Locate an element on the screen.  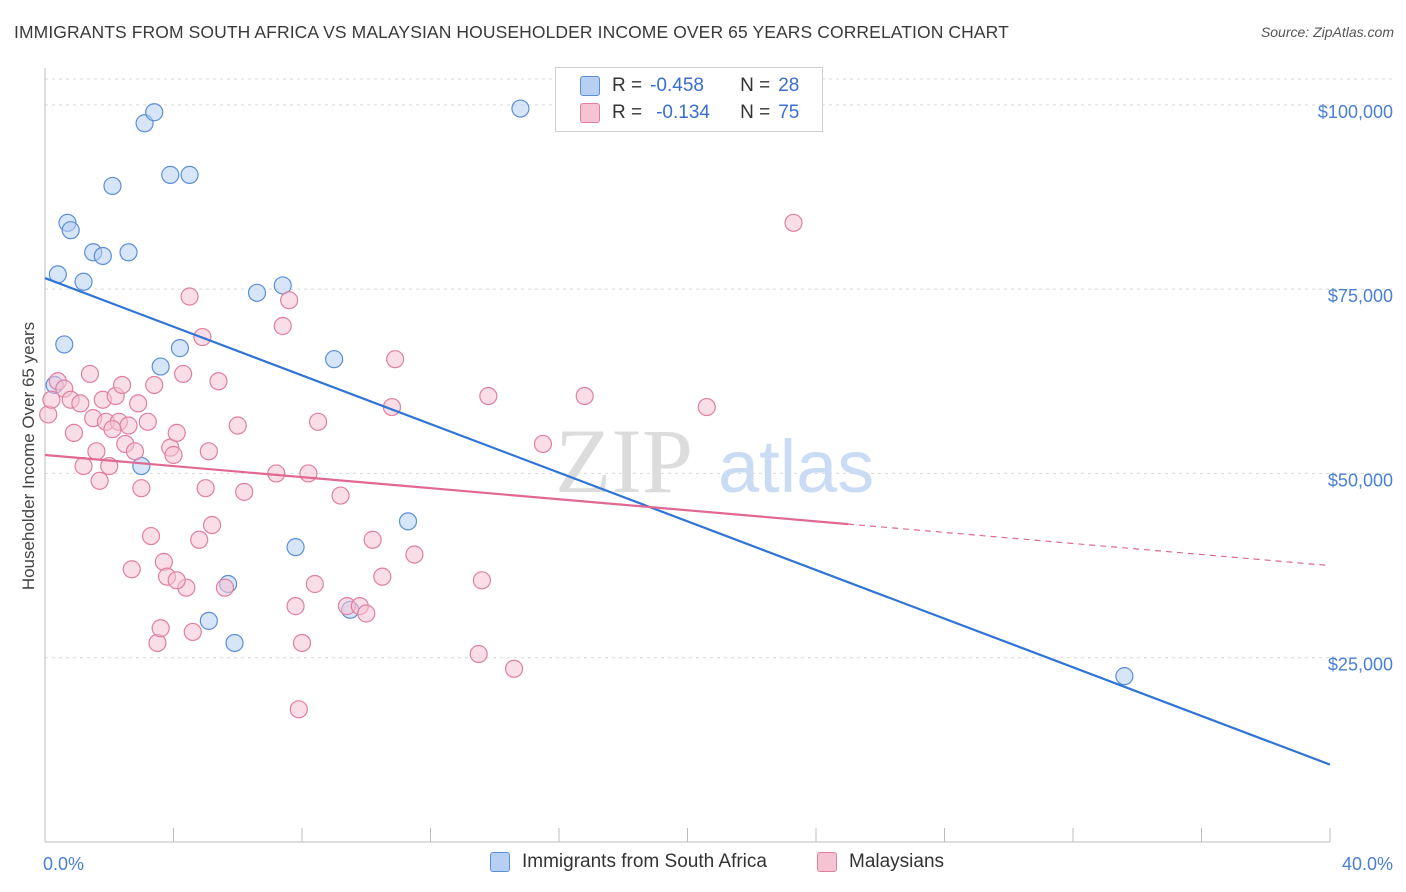
n-value: 75 is located at coordinates (789, 112).